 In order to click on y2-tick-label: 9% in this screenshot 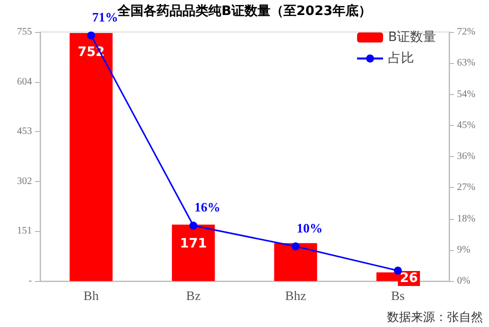, I will do `click(463, 250)`.